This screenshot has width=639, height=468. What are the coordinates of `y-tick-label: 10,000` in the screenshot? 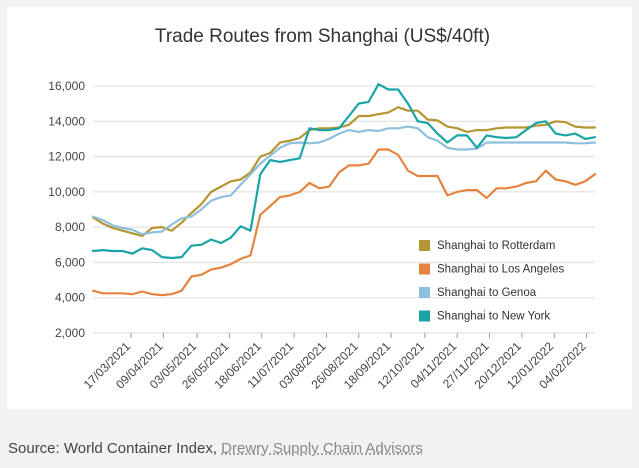 It's located at (66, 192).